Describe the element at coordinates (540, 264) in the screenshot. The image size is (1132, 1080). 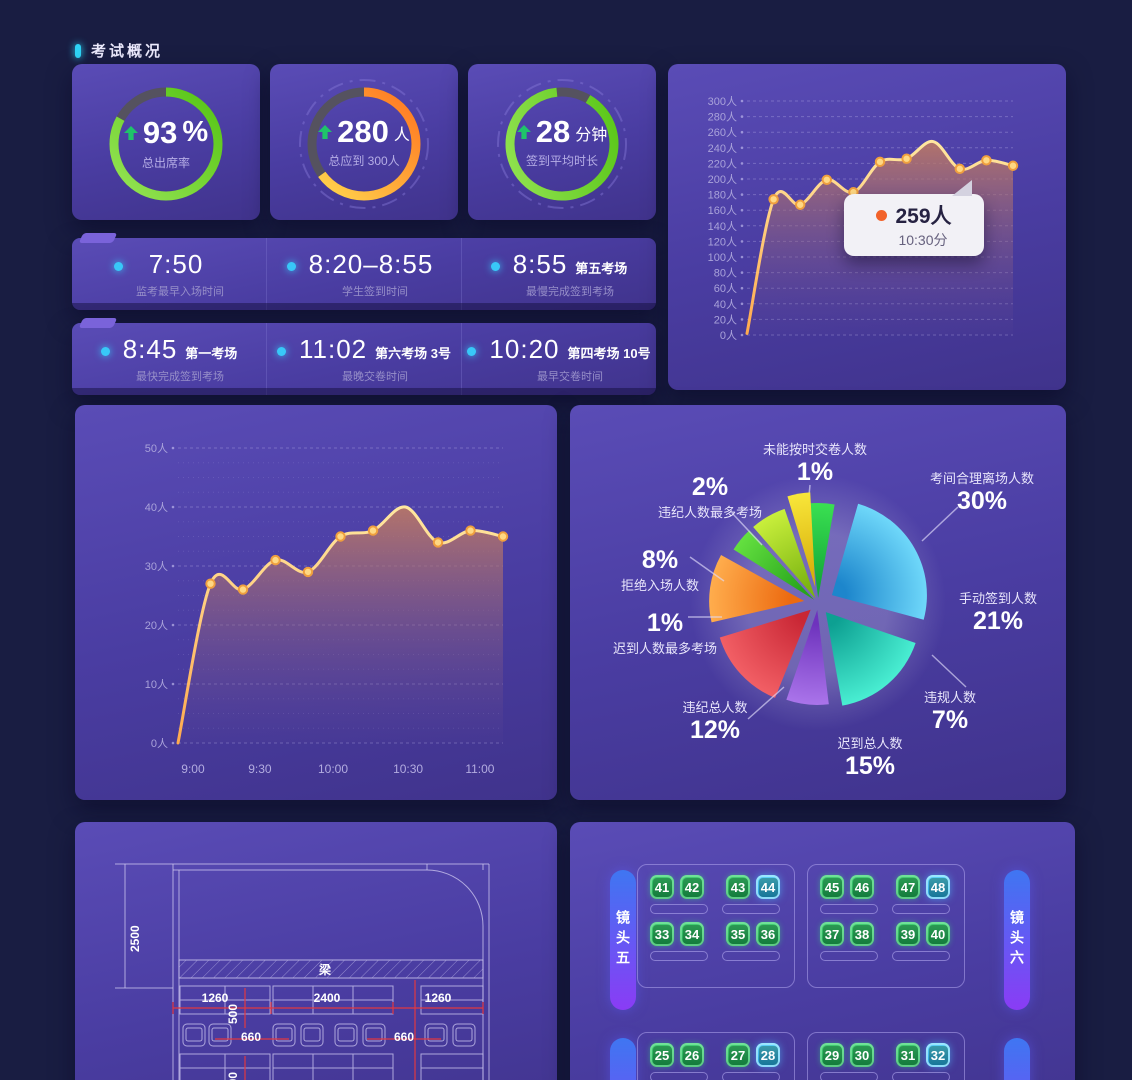
I see `stat-time: 8:55` at that location.